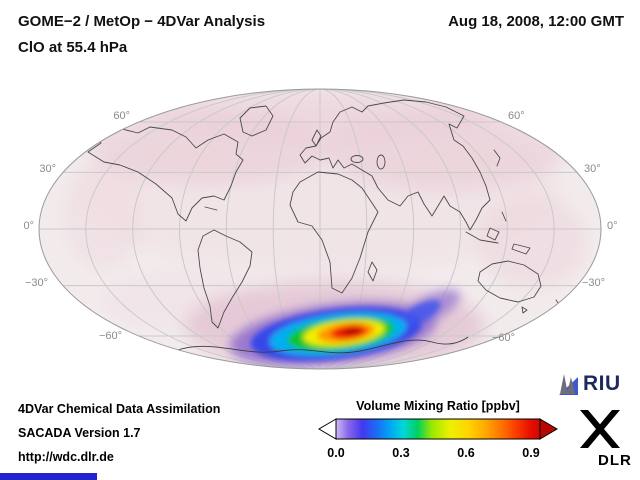  I want to click on lat-label-right-0: 0°, so click(612, 226).